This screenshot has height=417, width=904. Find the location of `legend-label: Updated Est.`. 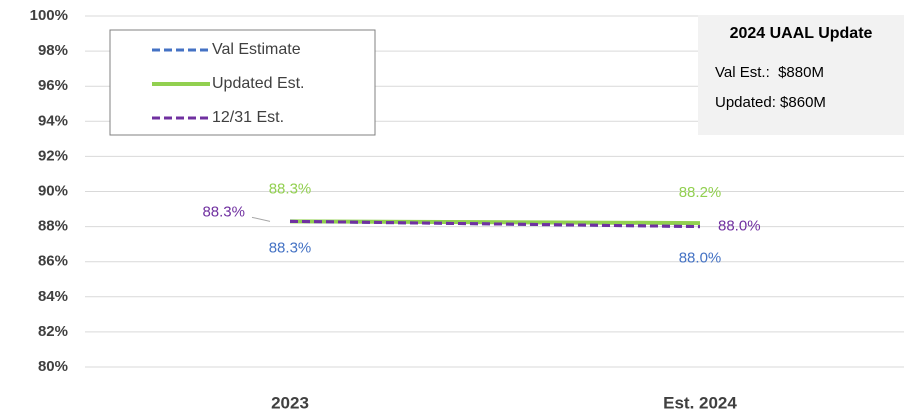

legend-label: Updated Est. is located at coordinates (258, 83).